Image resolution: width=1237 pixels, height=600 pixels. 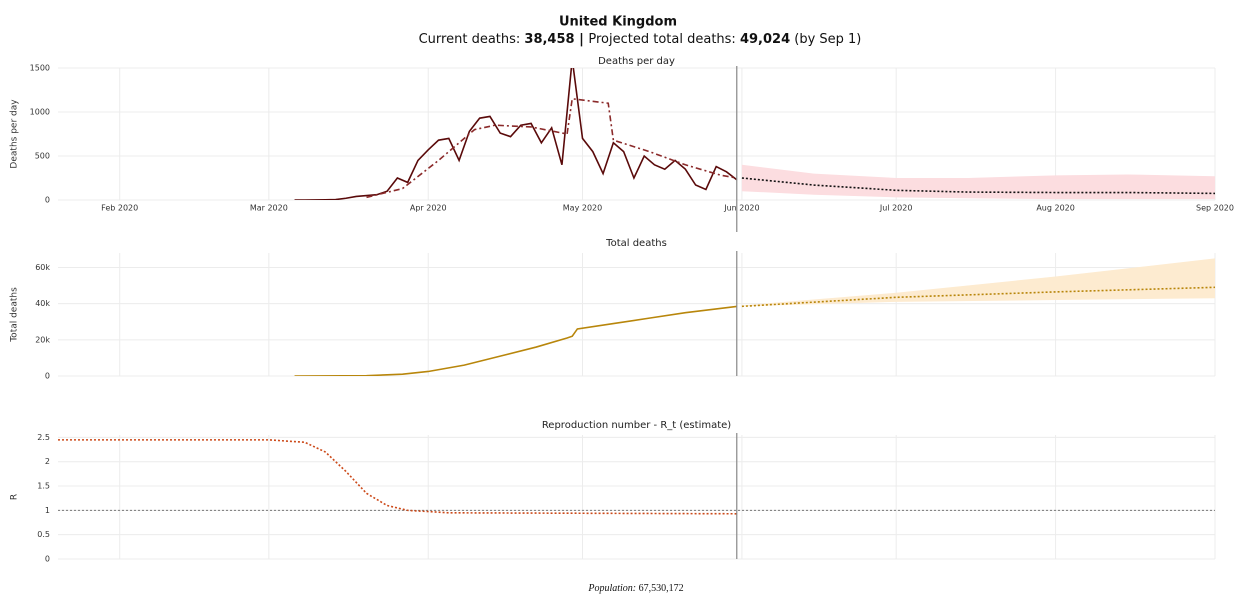 What do you see at coordinates (15, 134) in the screenshot?
I see `y-axis-label: Deaths per day` at bounding box center [15, 134].